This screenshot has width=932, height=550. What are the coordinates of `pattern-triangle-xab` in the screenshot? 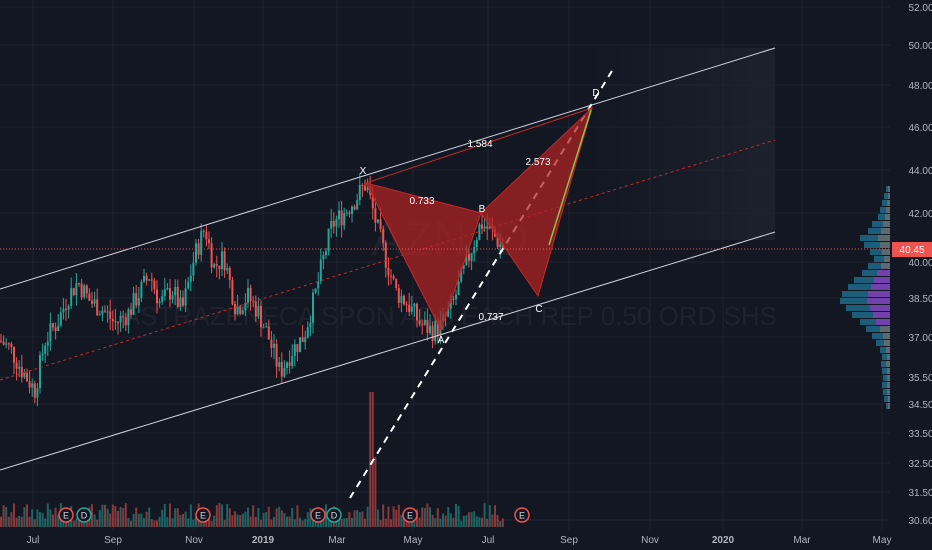 It's located at (423, 257).